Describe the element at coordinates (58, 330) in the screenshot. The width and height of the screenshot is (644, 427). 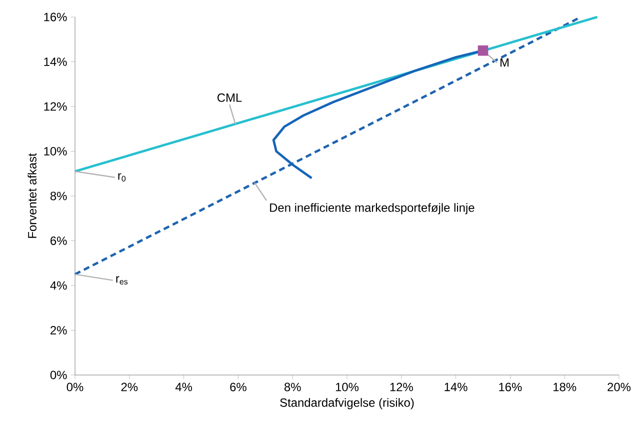
I see `y-tick-label: 2%` at that location.